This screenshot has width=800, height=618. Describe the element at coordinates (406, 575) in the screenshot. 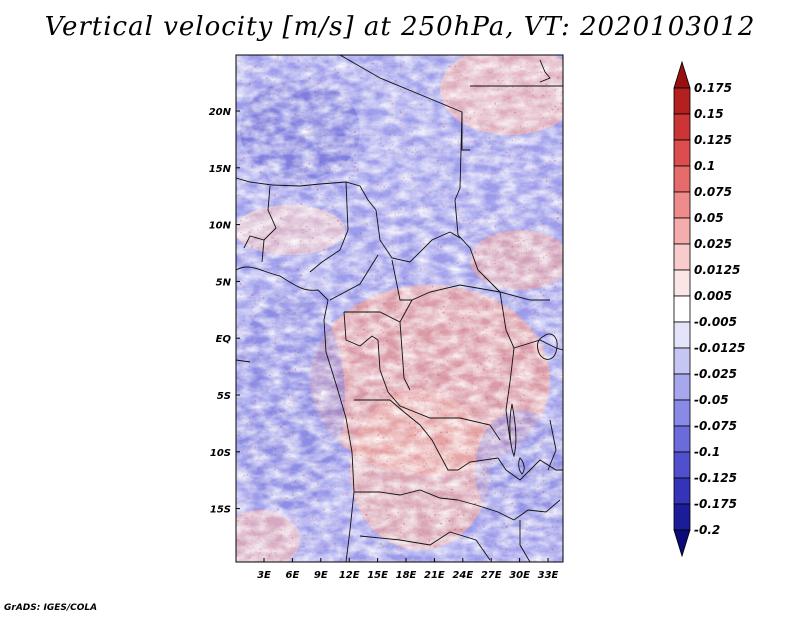

I see `lon-tick-label: 18E` at that location.